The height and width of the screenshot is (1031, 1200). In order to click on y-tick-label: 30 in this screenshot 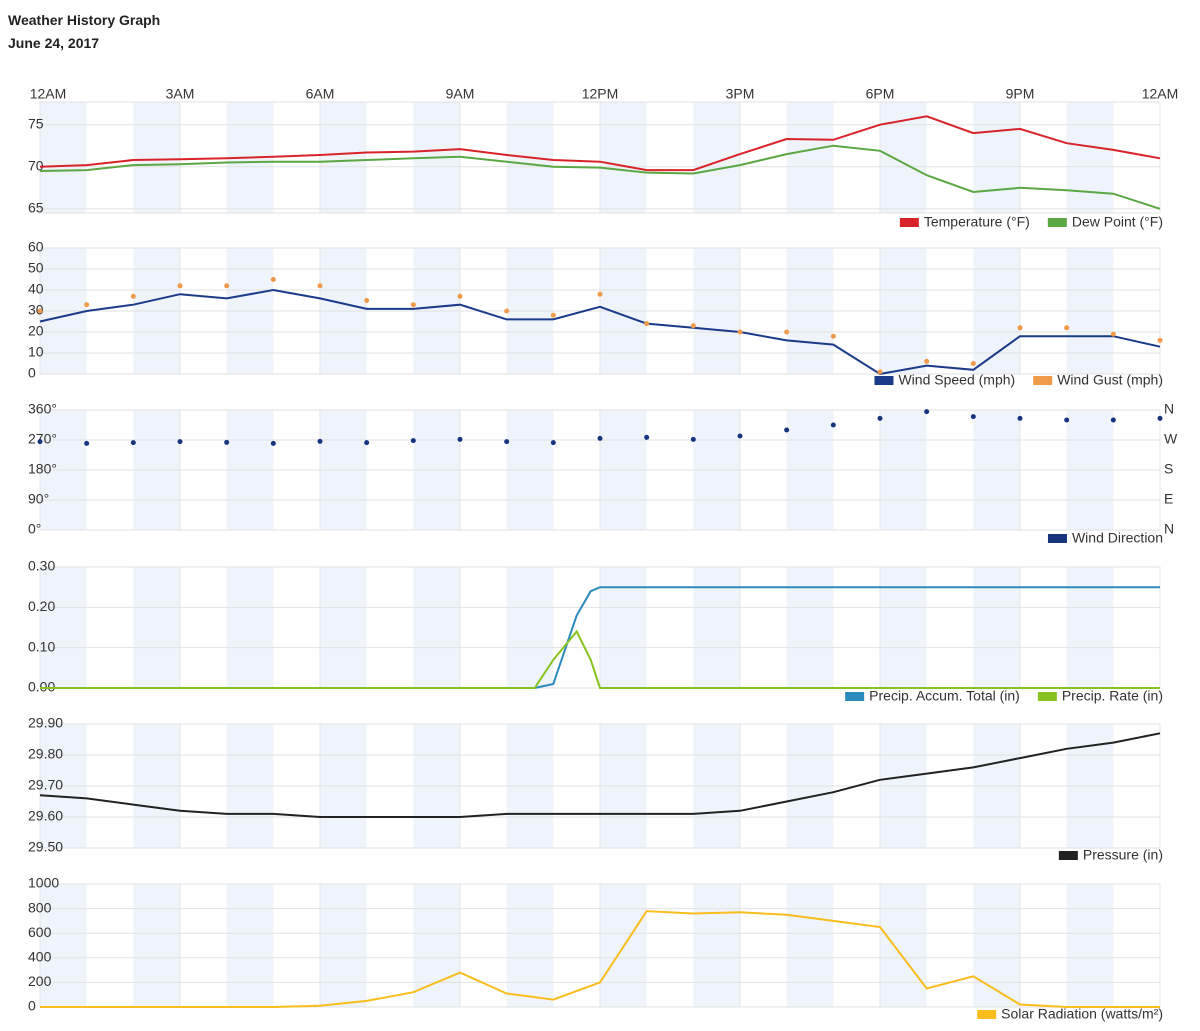, I will do `click(36, 310)`.